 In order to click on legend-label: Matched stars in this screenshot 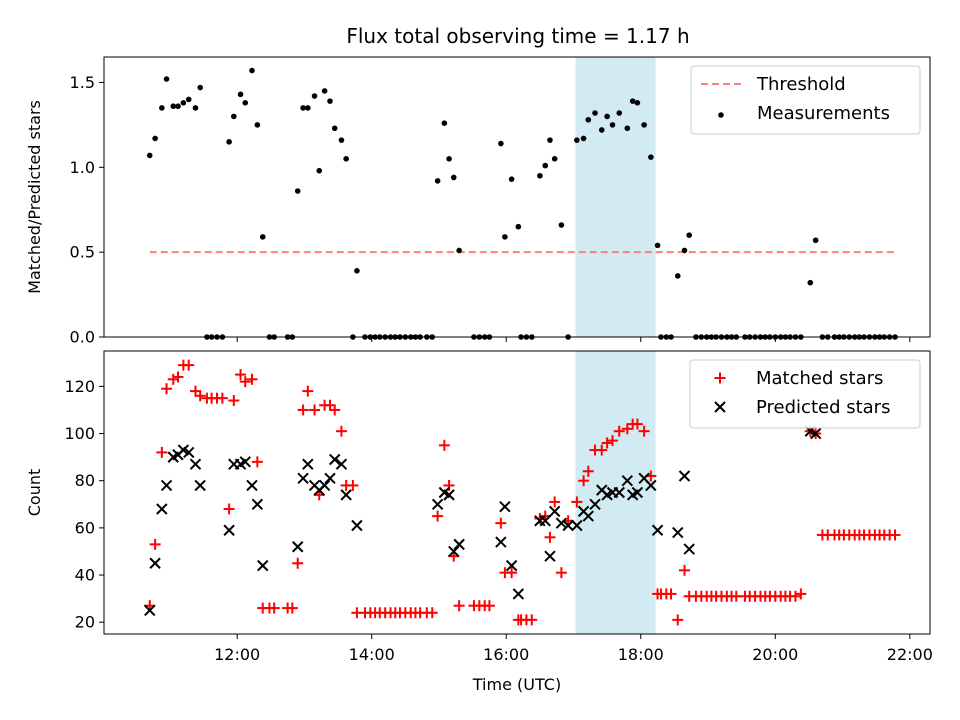, I will do `click(819, 378)`.